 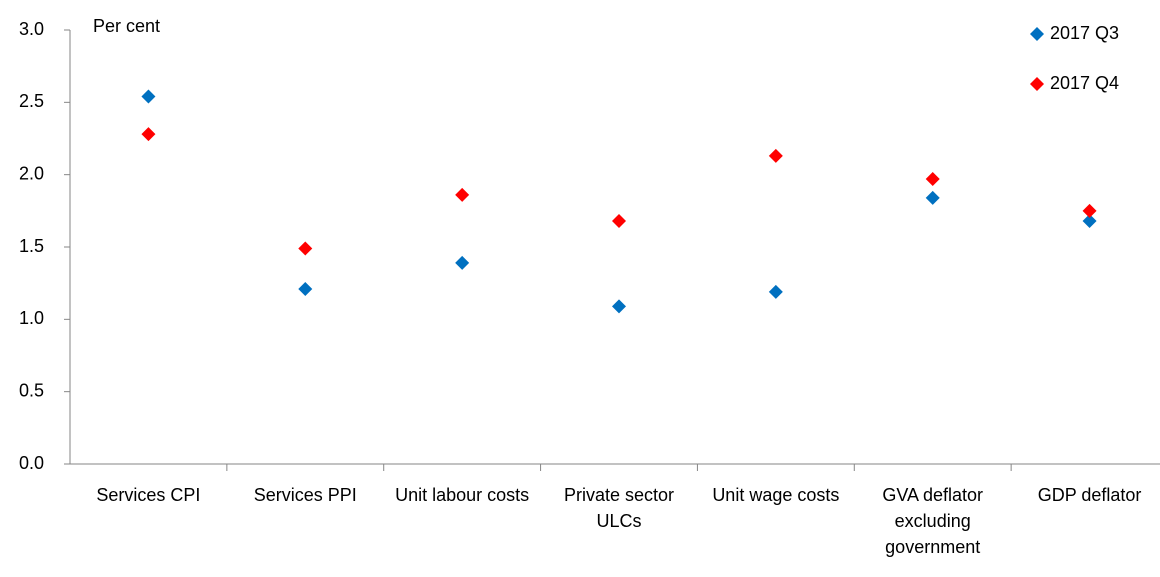 What do you see at coordinates (31, 246) in the screenshot?
I see `y-tick-label: 1.5` at bounding box center [31, 246].